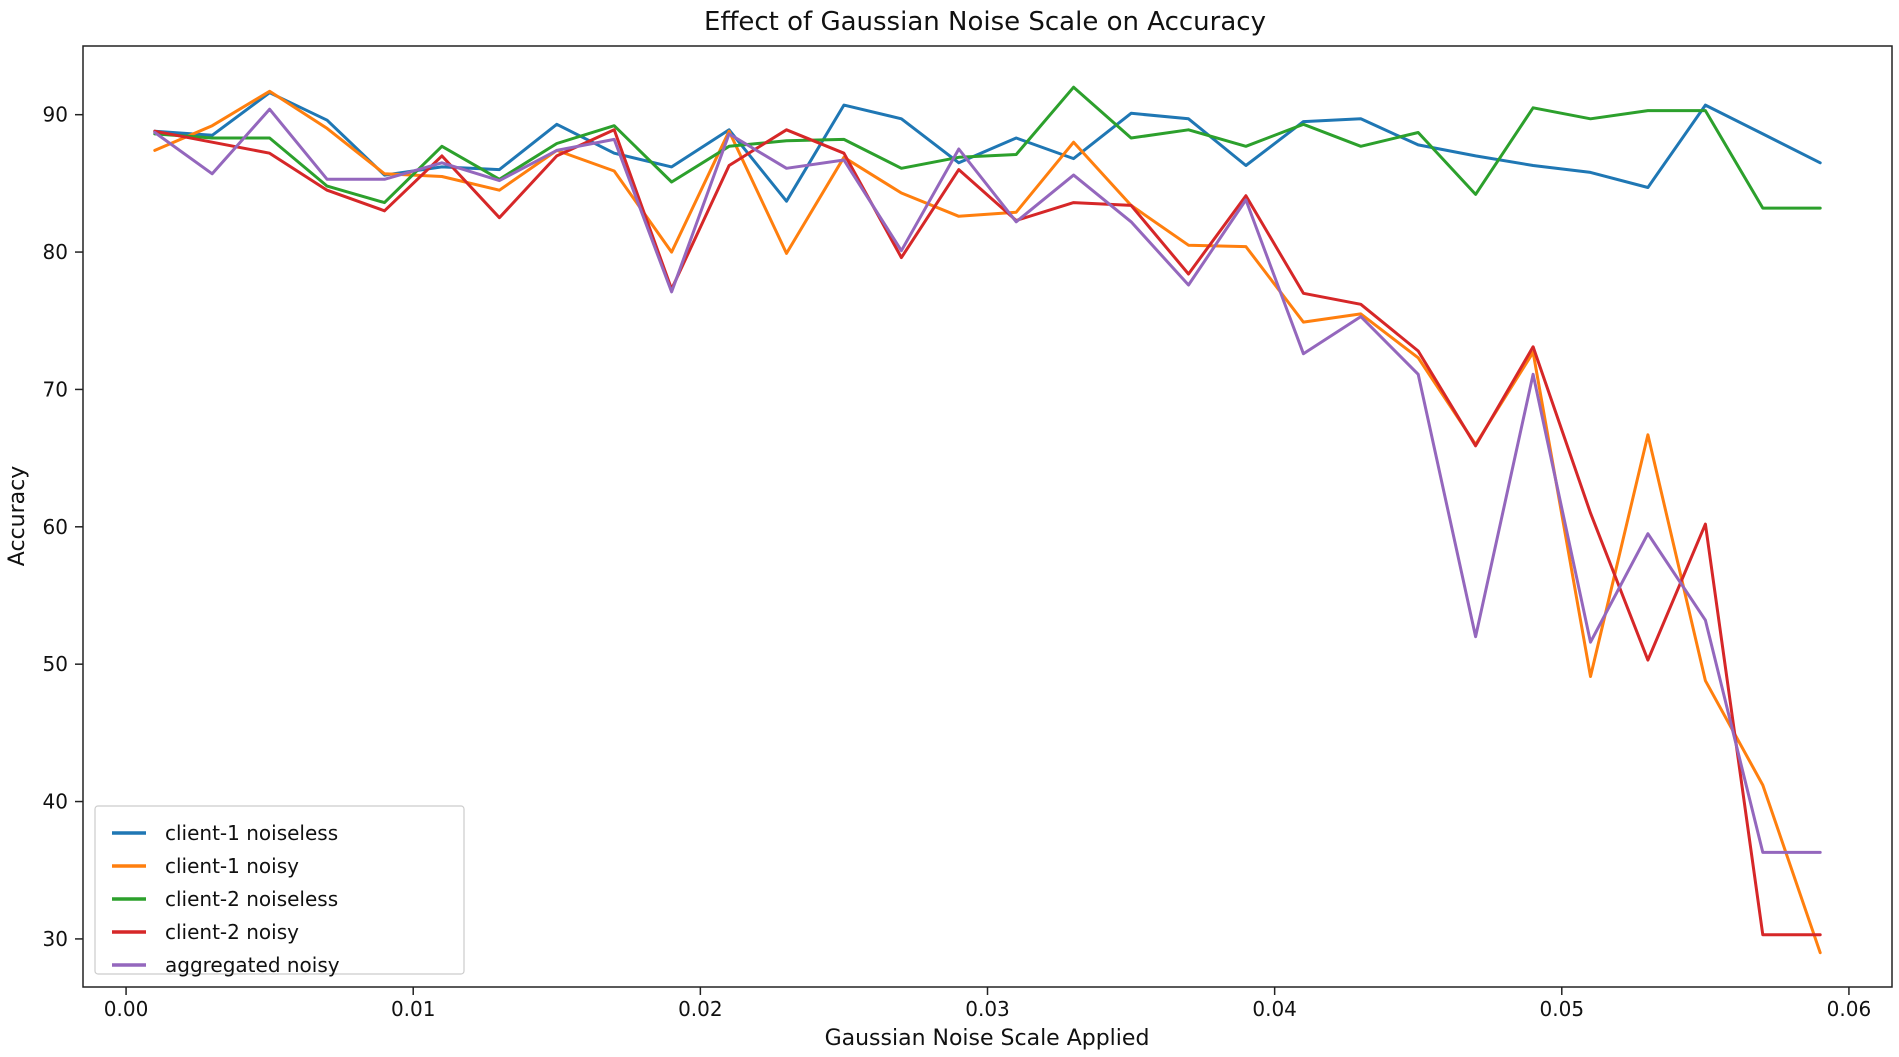 The height and width of the screenshot is (1057, 1899). I want to click on y-axis-ticks: 30 40 50 60 70 80 90, so click(63, 527).